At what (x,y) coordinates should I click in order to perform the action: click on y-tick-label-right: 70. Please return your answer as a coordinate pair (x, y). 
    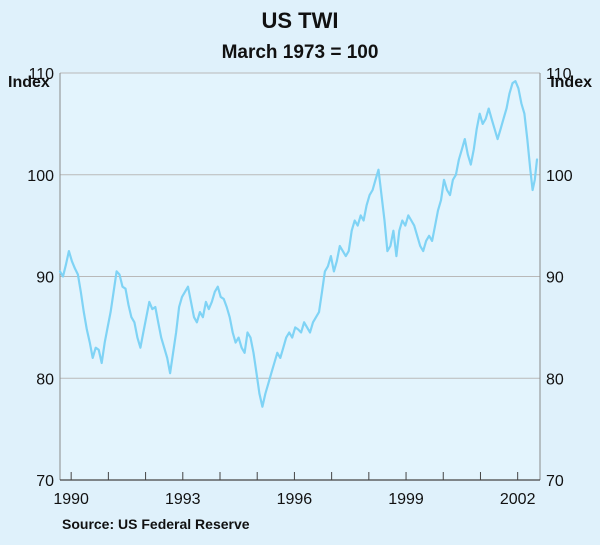
    Looking at the image, I should click on (555, 481).